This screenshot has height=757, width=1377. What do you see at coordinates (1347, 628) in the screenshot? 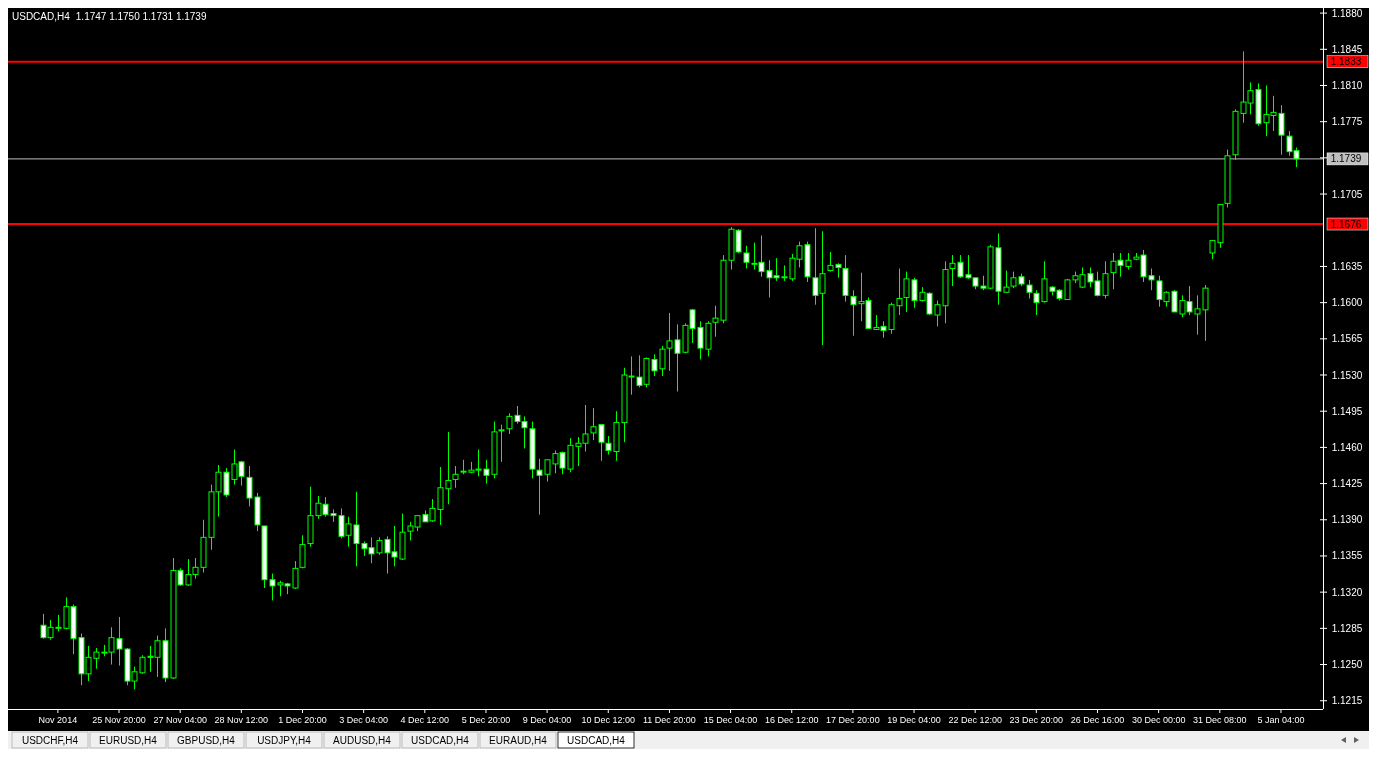
I see `y-tick-label: 1.1285` at bounding box center [1347, 628].